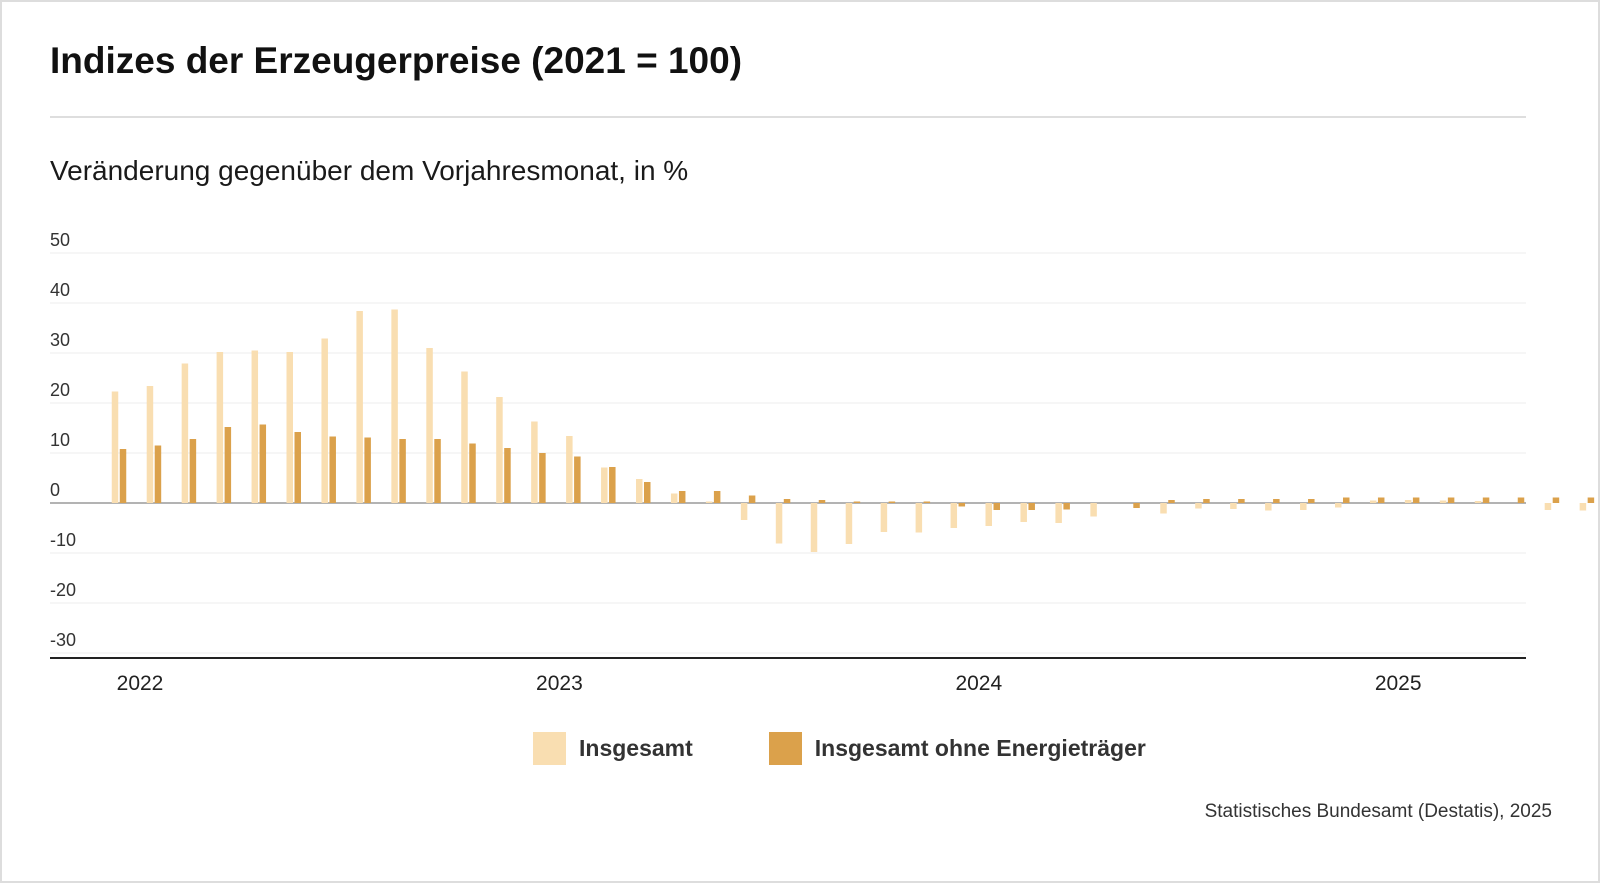 Image resolution: width=1600 pixels, height=883 pixels. I want to click on legend-label-insgesamt: Insgesamt, so click(636, 748).